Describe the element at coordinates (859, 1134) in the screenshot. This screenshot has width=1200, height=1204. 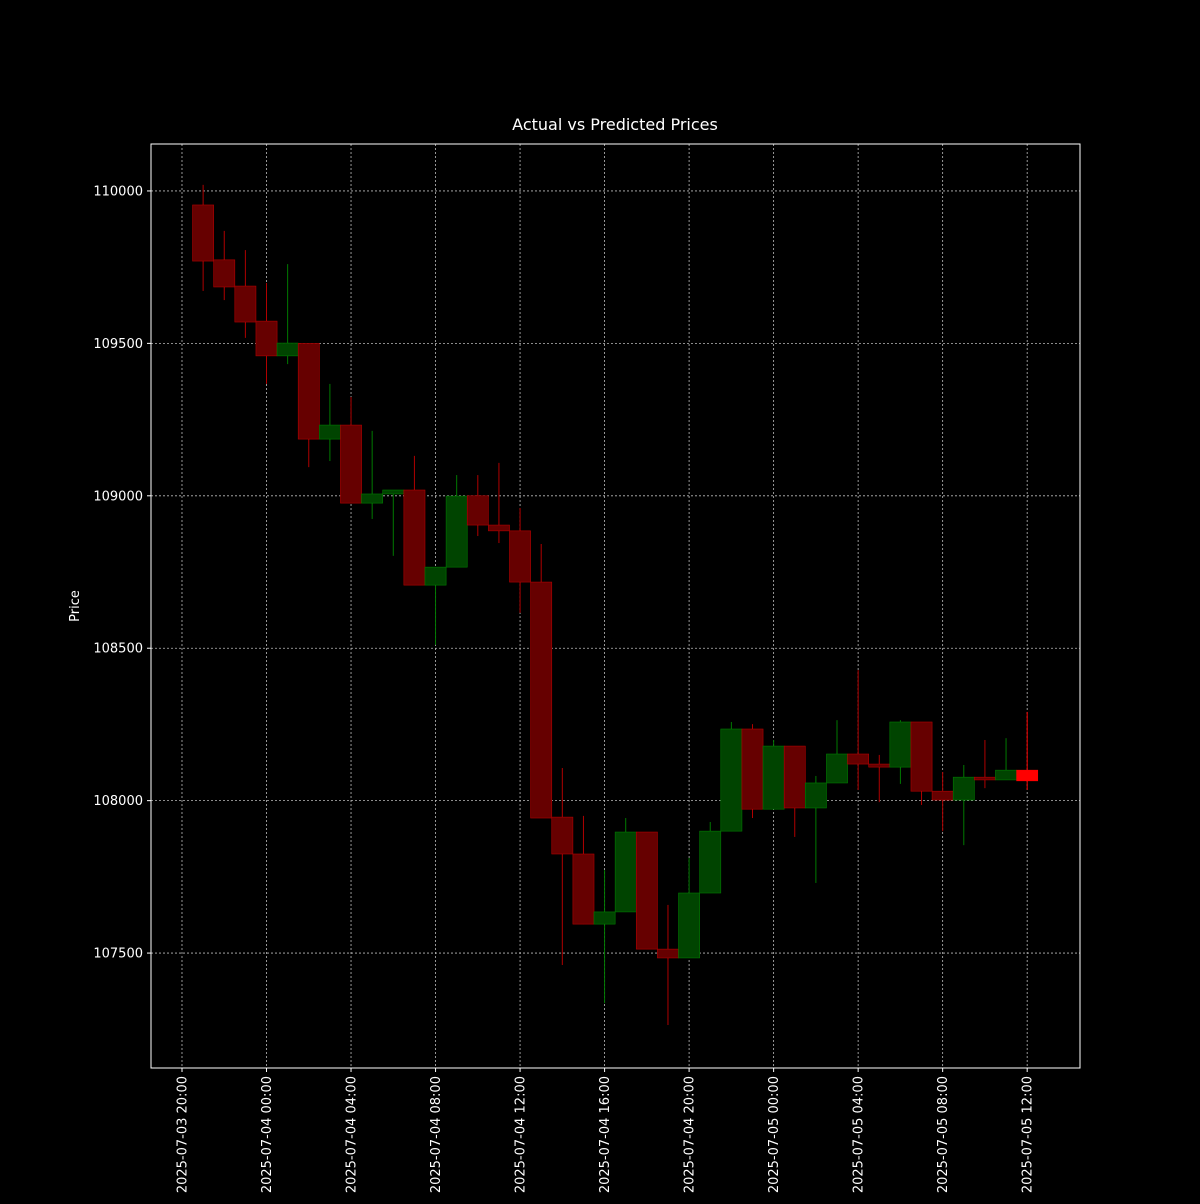
I see `x-tick-label: 2025-07-05 04:00` at that location.